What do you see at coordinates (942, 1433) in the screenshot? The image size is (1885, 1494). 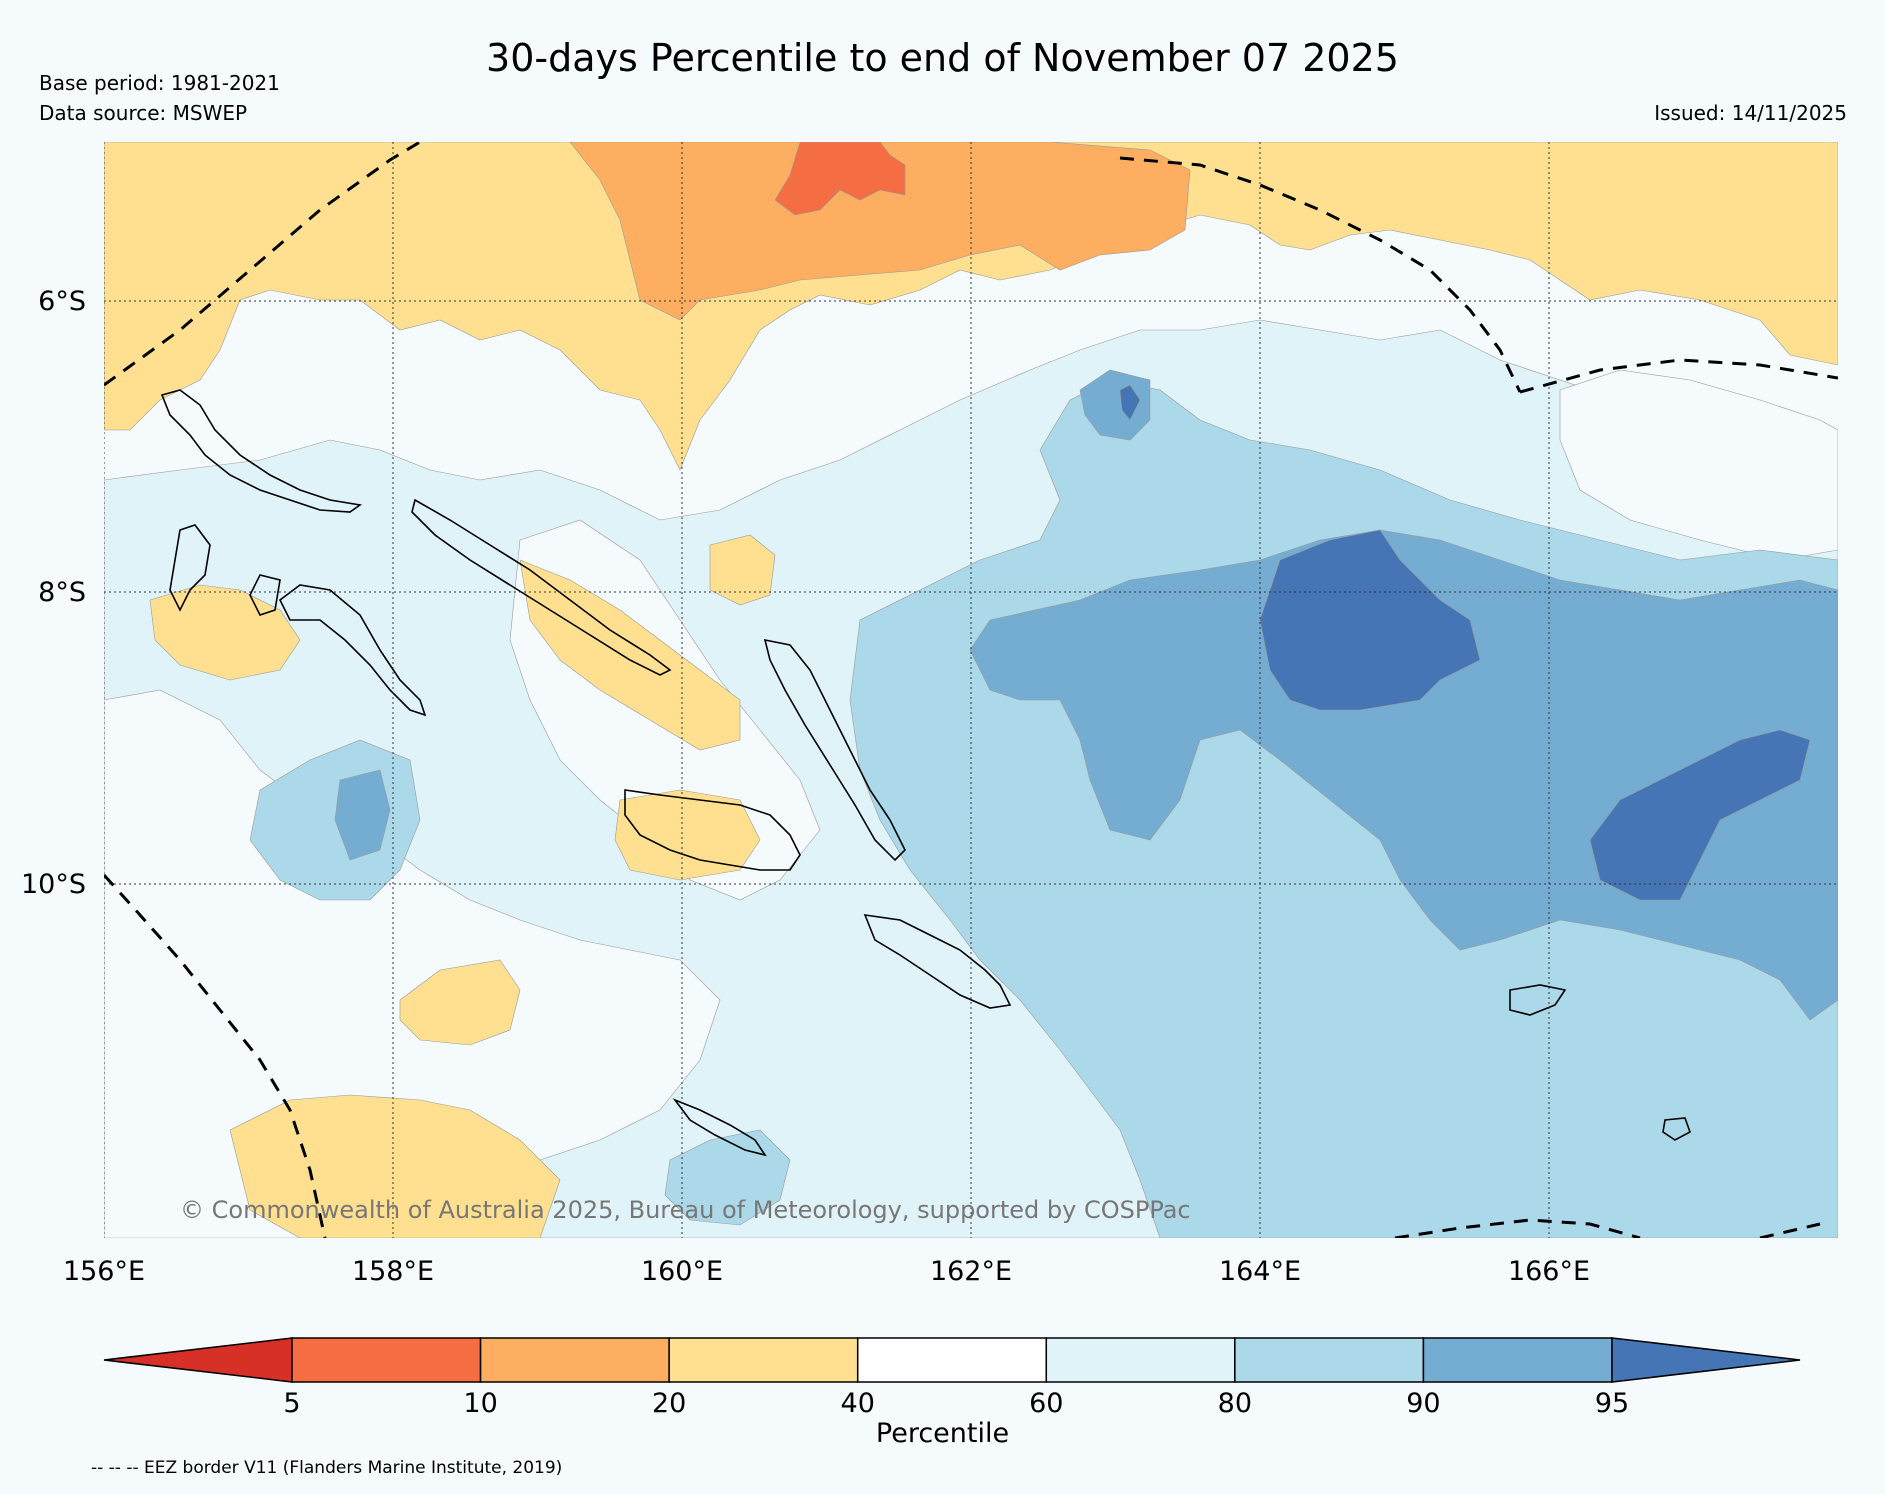 I see `colorbar-title: Percentile` at bounding box center [942, 1433].